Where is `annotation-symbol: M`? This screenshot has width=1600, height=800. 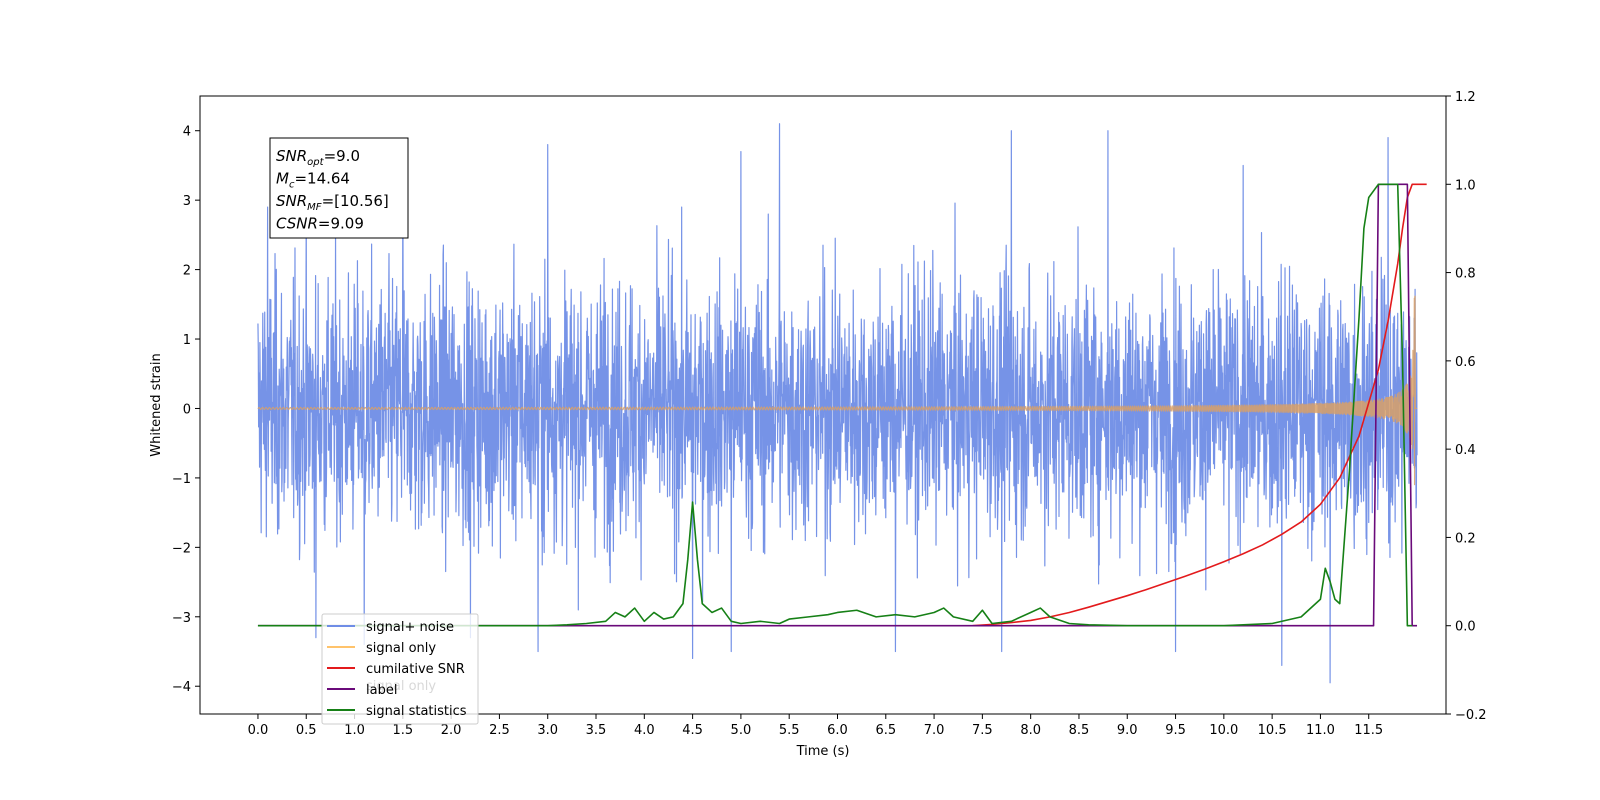
annotation-symbol: M is located at coordinates (282, 179).